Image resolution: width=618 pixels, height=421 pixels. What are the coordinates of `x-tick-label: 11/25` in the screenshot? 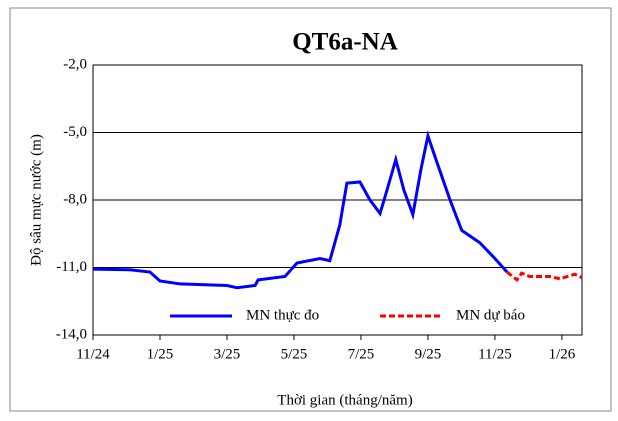 It's located at (495, 354).